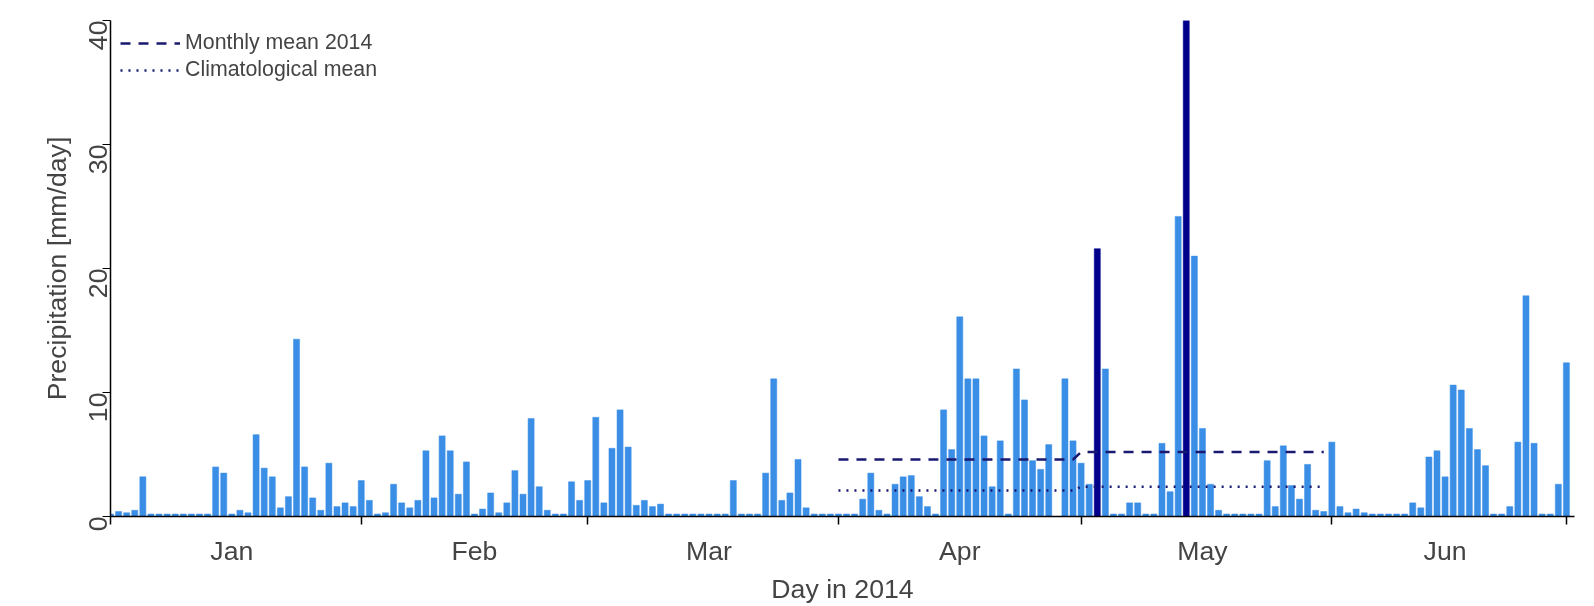  Describe the element at coordinates (97, 283) in the screenshot. I see `y-tick-label: 20` at that location.